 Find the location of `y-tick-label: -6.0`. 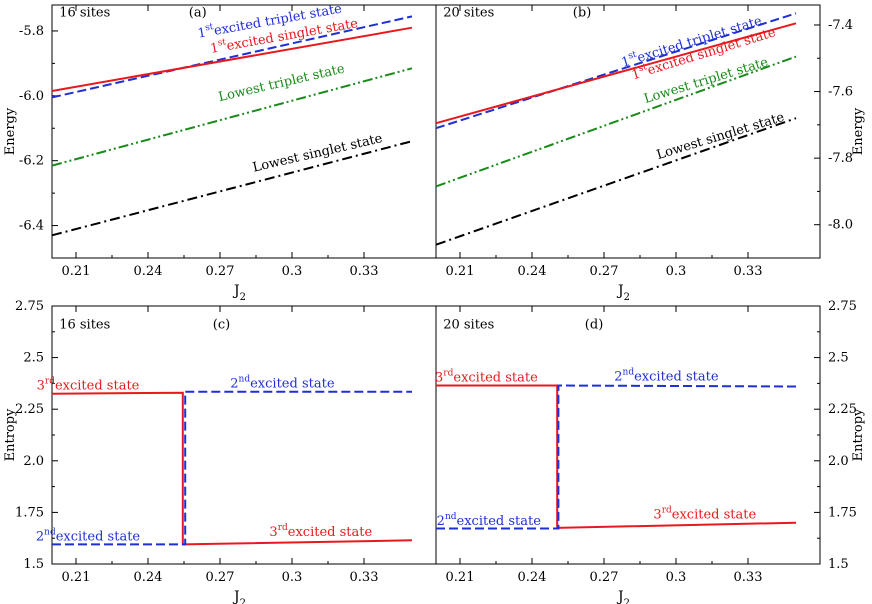

y-tick-label: -6.0 is located at coordinates (31, 96).